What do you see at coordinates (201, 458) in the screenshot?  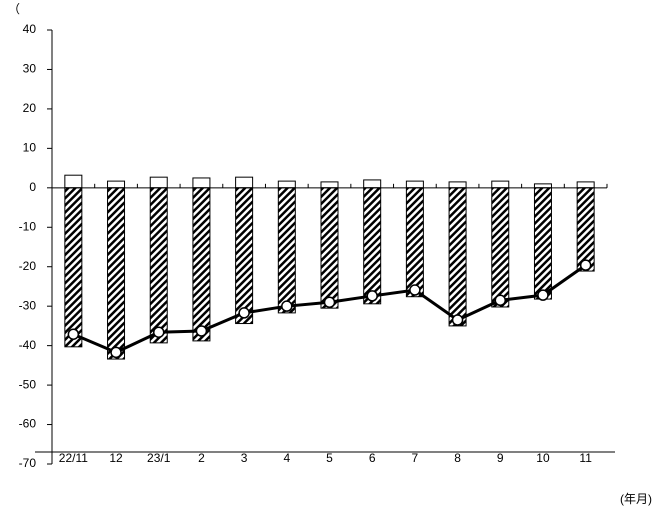 I see `x-tick-label: 2` at bounding box center [201, 458].